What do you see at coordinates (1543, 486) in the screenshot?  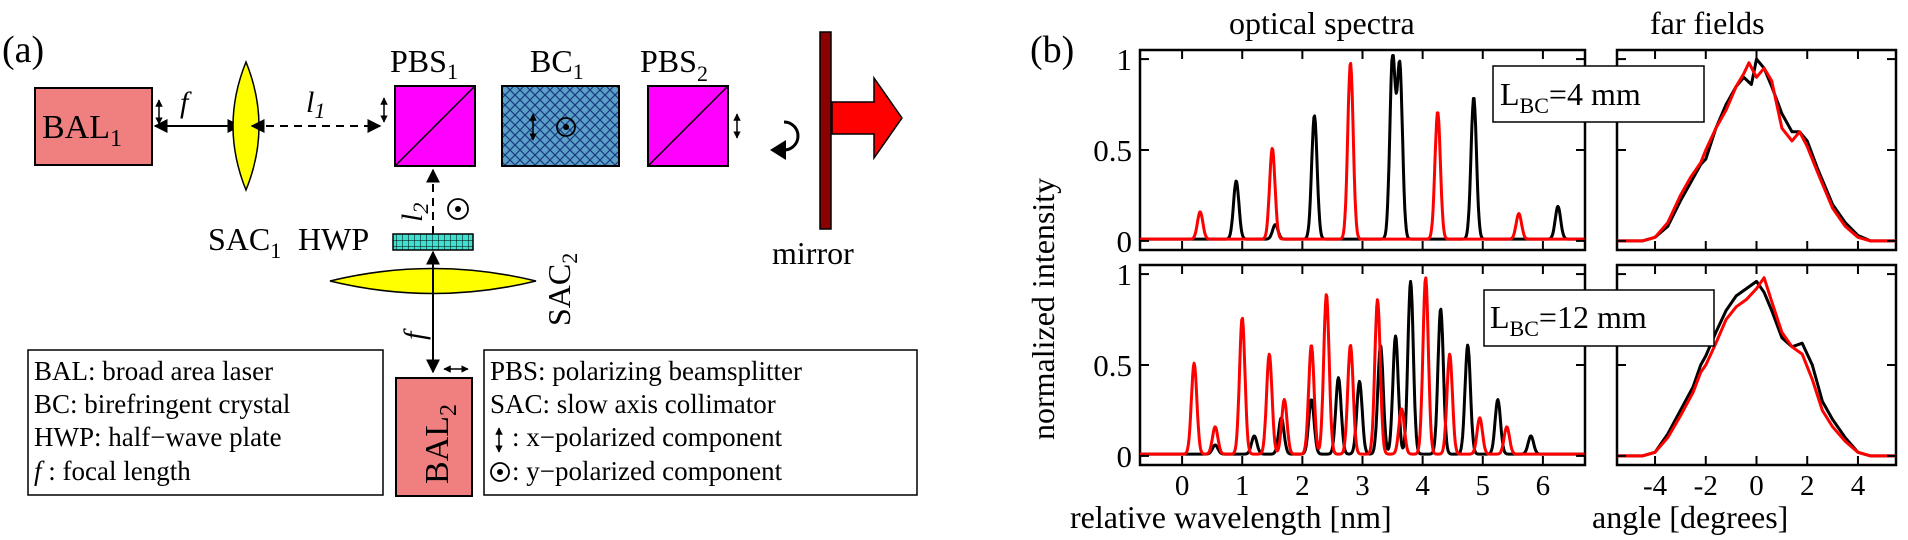 I see `x-tick-label: 6` at bounding box center [1543, 486].